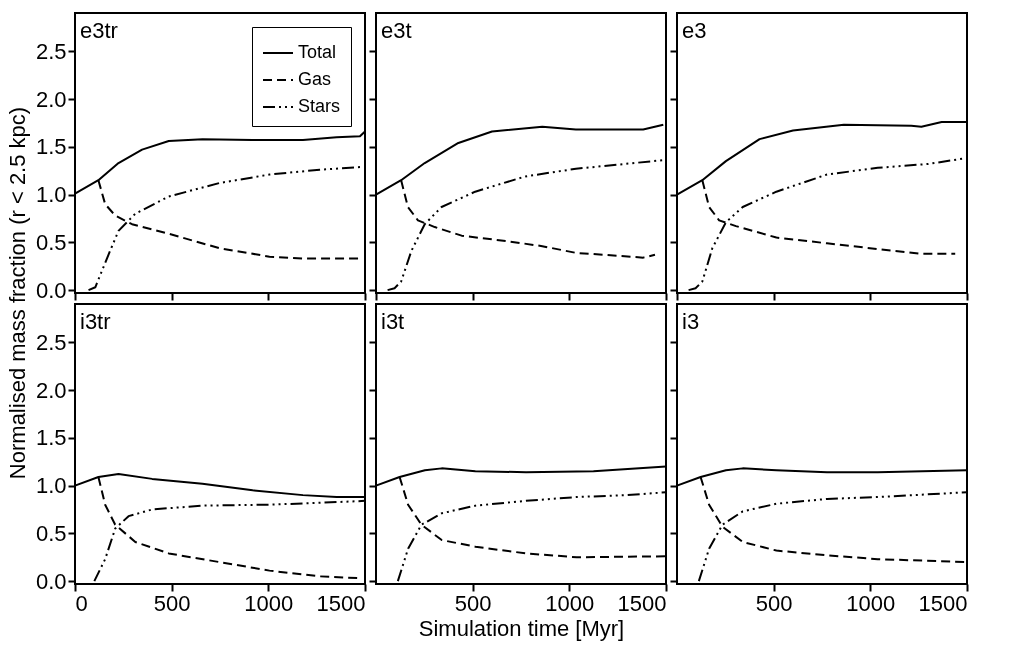 This screenshot has width=1009, height=653. What do you see at coordinates (81, 603) in the screenshot?
I see `x-tick-label: 0` at bounding box center [81, 603].